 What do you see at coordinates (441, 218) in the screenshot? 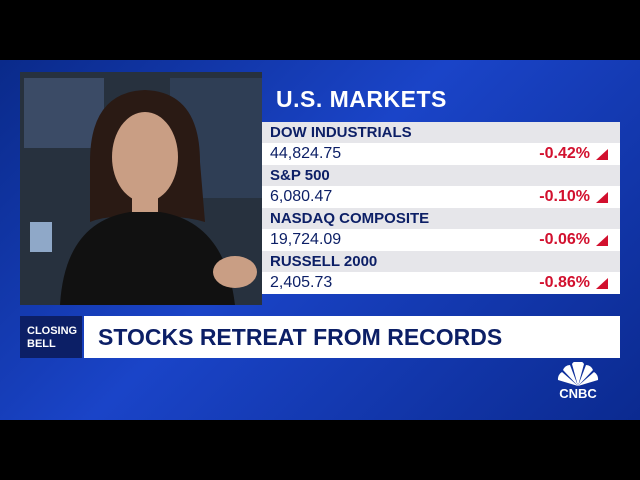
I see `market-name: NASDAQ COMPOSITE` at bounding box center [441, 218].